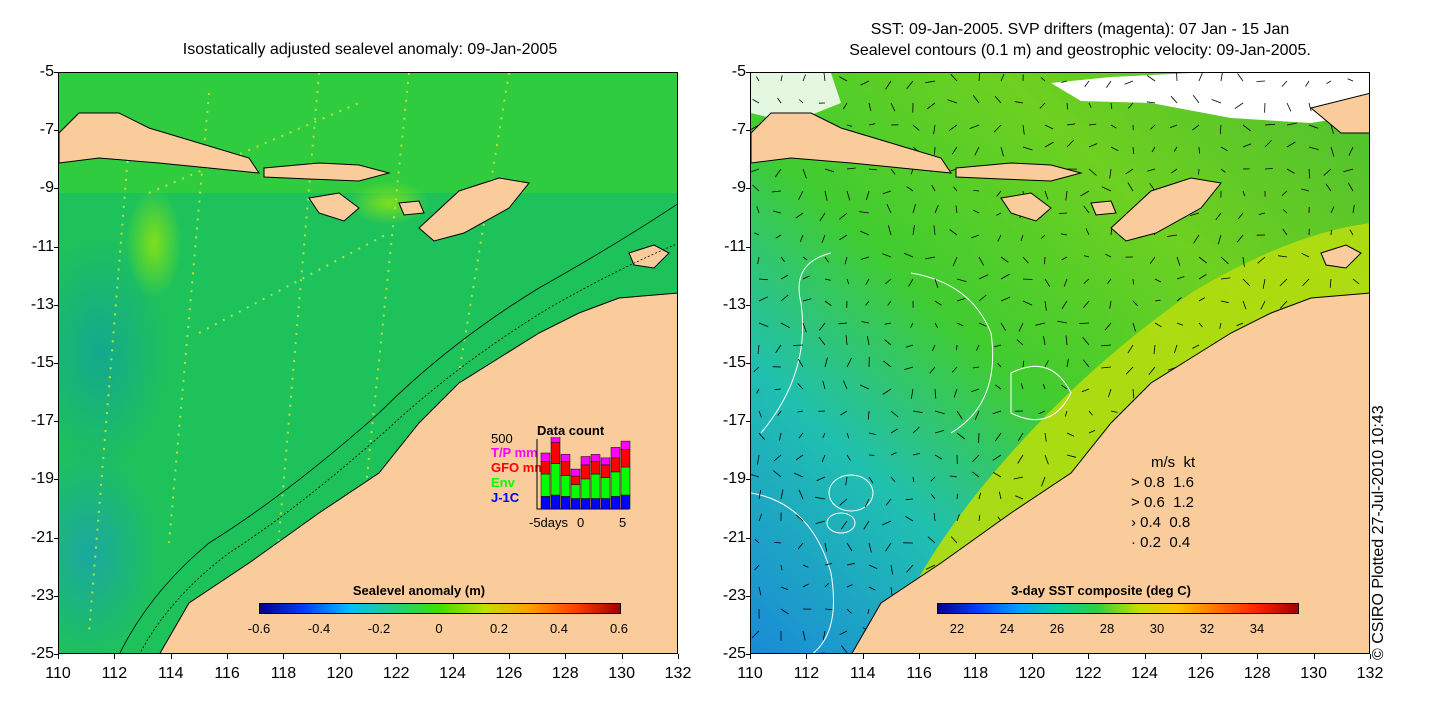  What do you see at coordinates (748, 422) in the screenshot?
I see `right-lat-tick` at bounding box center [748, 422].